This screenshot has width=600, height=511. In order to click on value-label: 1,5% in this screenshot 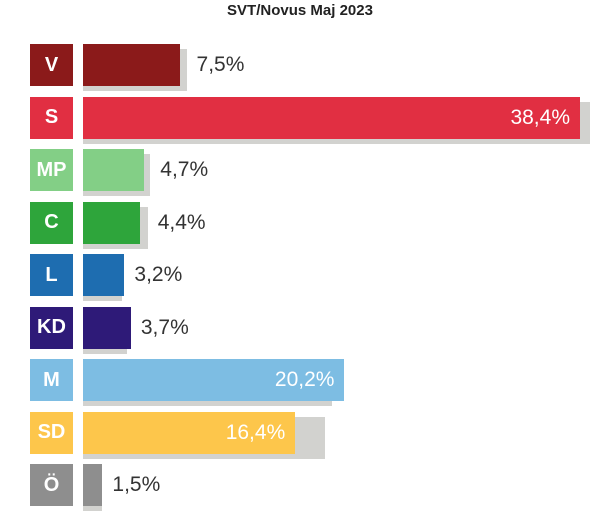, I will do `click(136, 484)`.